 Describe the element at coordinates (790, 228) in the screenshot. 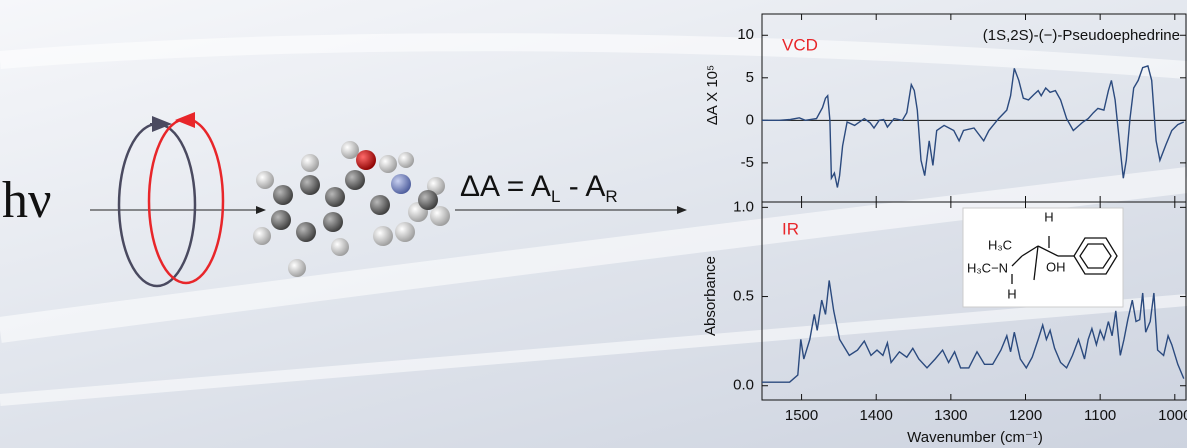

I see `ir-label: IR` at that location.